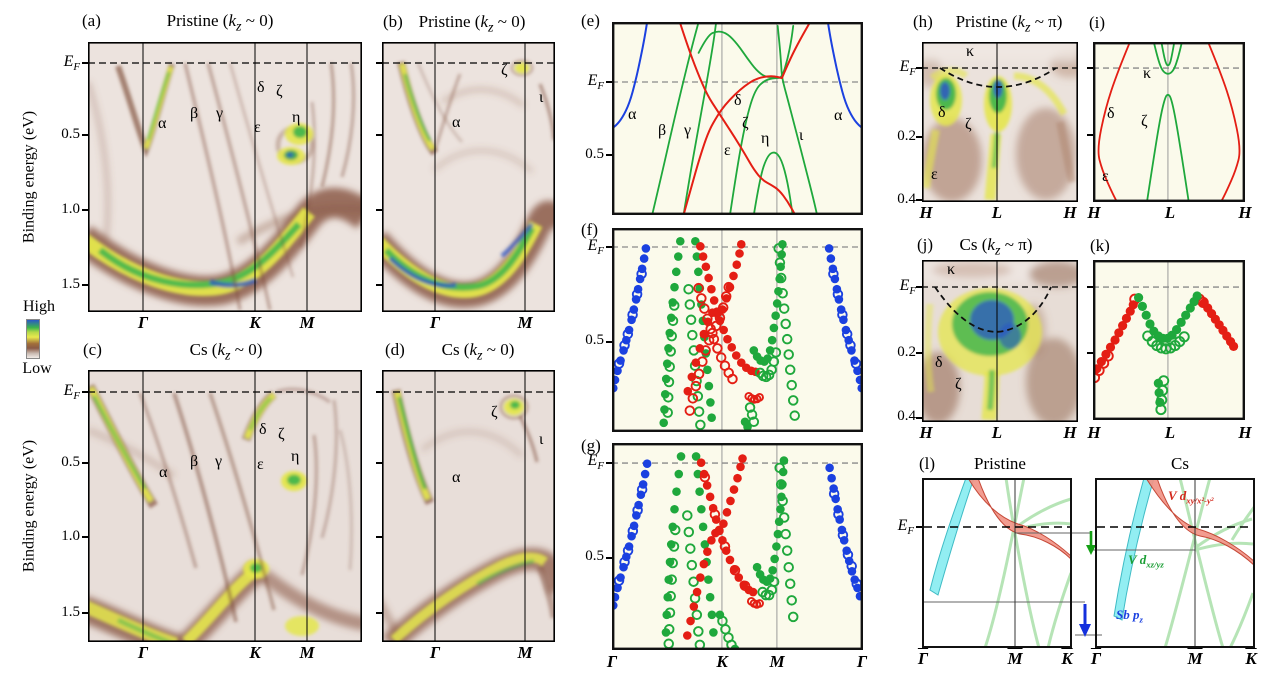  I want to click on greek-c-gamma: γ, so click(219, 461).